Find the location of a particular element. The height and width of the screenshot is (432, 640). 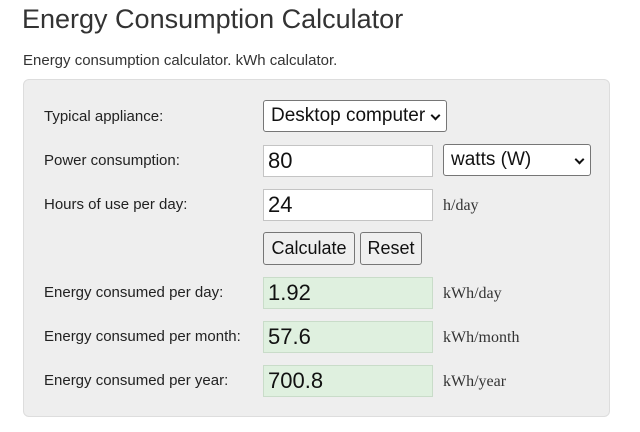

power-input: 80 is located at coordinates (348, 161).